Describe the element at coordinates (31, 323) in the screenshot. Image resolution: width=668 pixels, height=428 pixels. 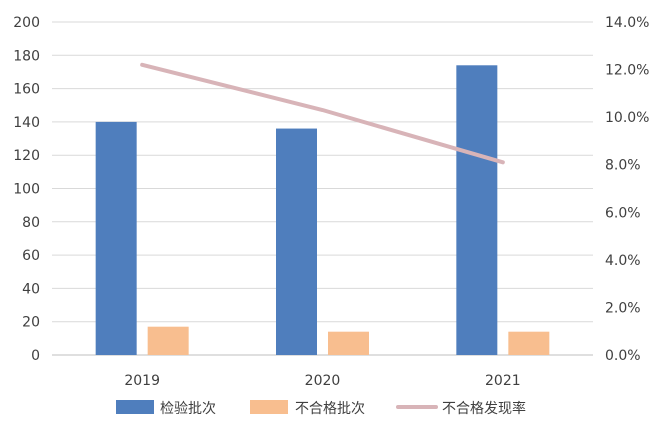
I see `left-tick-label: 20` at that location.